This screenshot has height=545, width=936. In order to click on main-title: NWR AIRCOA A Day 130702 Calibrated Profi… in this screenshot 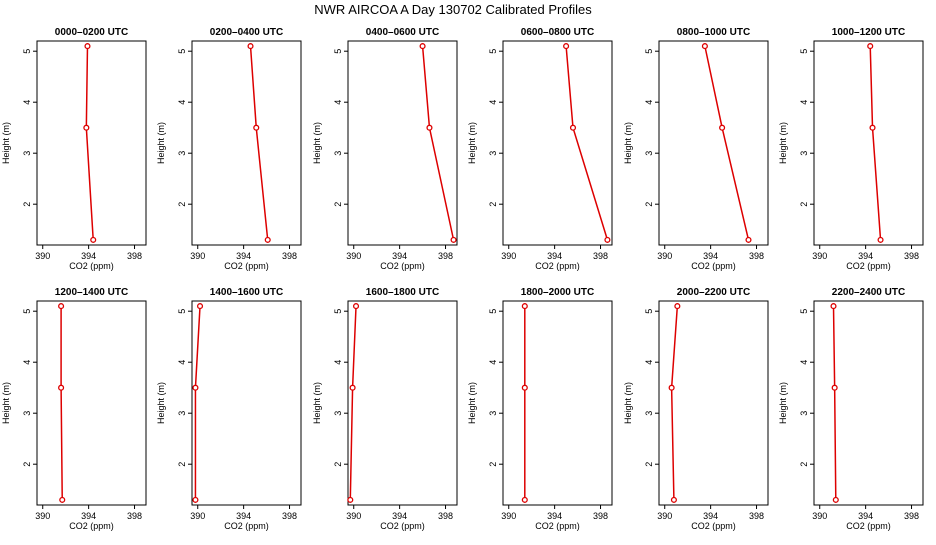, I will do `click(453, 9)`.